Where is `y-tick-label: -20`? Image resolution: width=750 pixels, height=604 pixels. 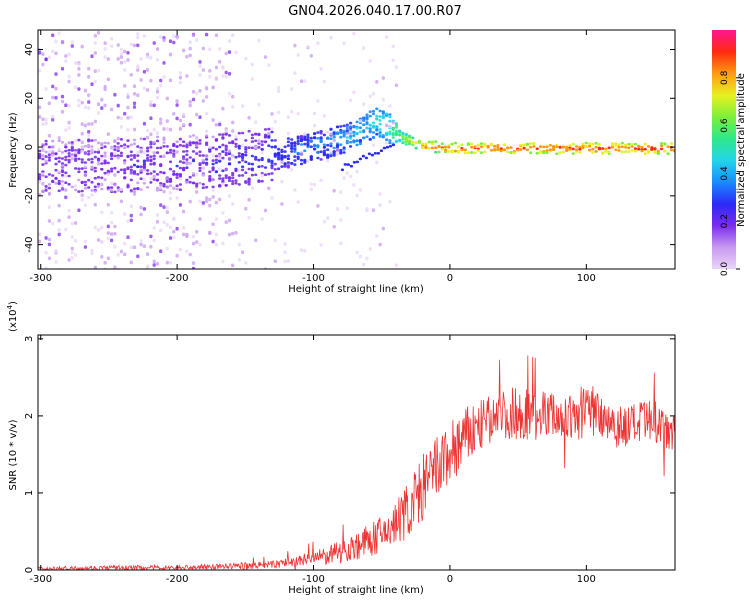
y-tick-label: -20 is located at coordinates (29, 196).